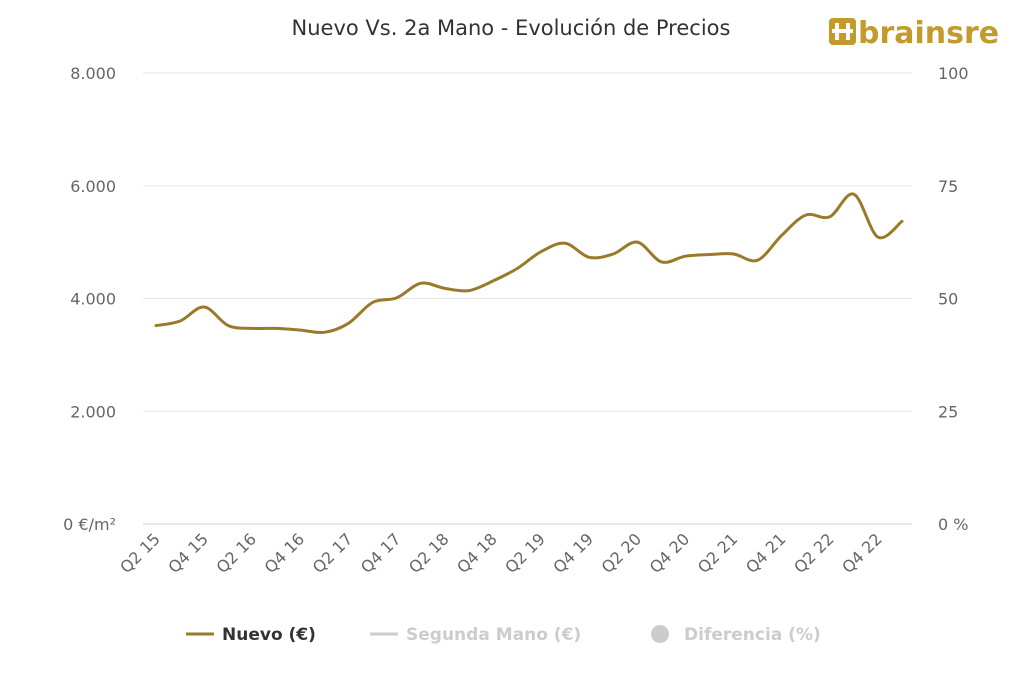 The width and height of the screenshot is (1024, 683). I want to click on x-tick-label: Q2 19, so click(525, 553).